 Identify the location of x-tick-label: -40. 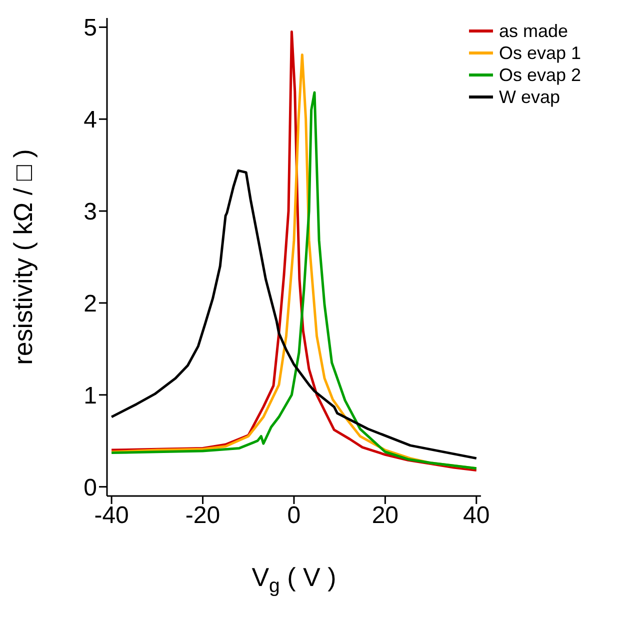
(111, 516).